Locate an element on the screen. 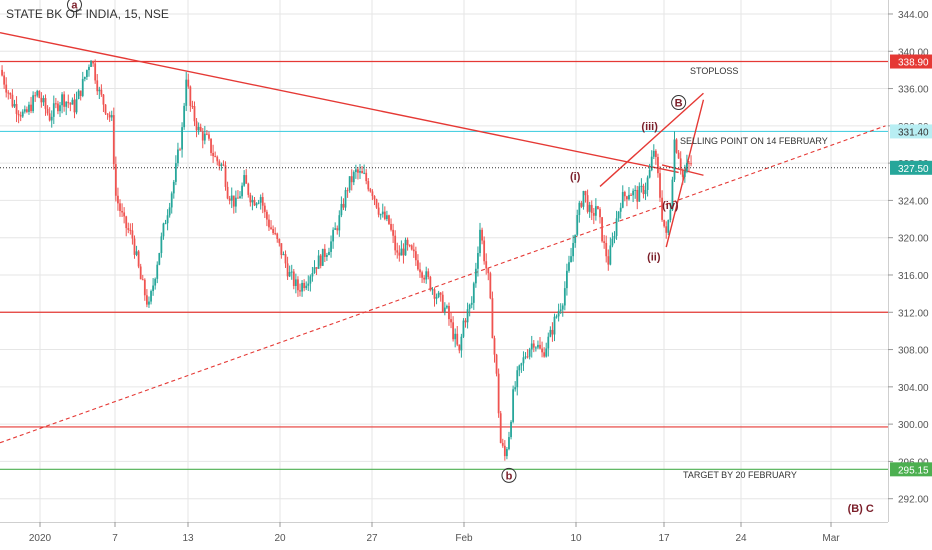  price-tick-label: 308.00 is located at coordinates (913, 351).